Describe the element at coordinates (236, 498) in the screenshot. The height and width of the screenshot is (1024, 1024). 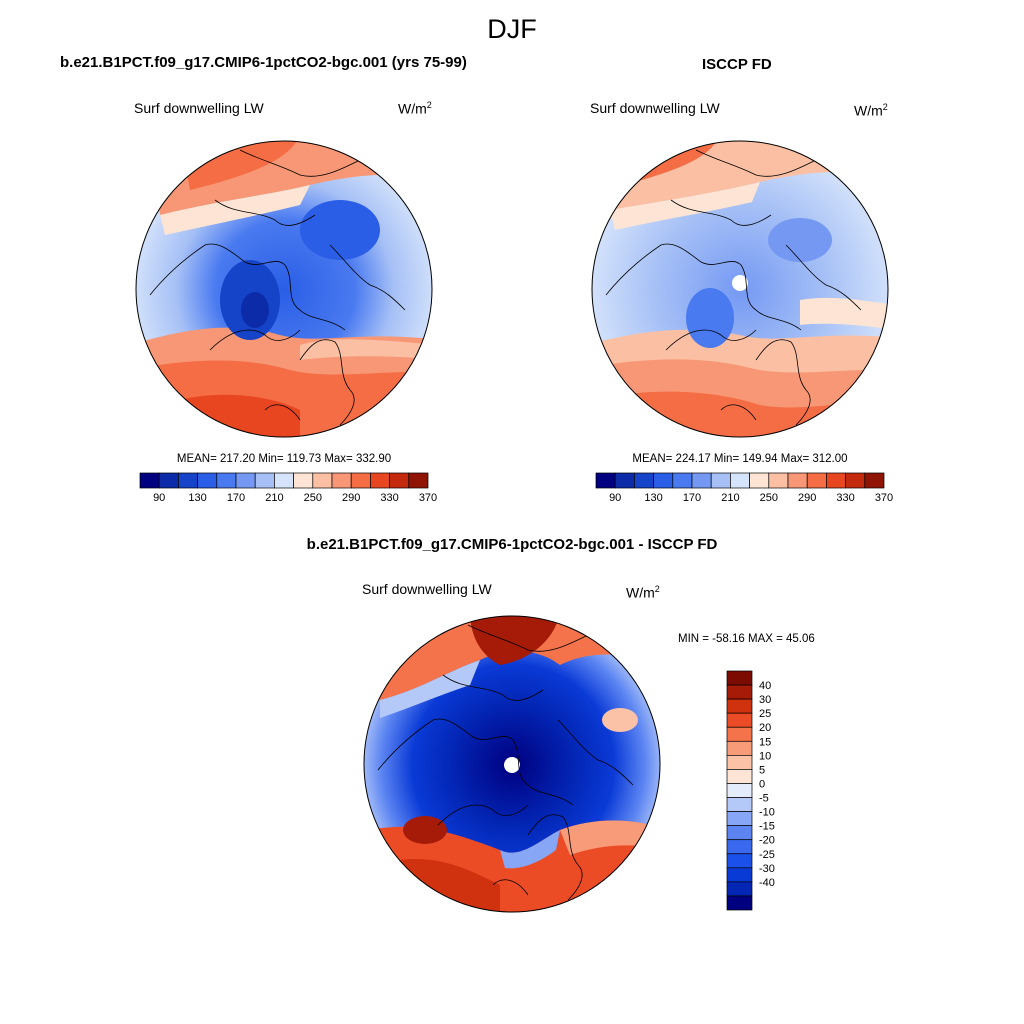
I see `colorbar-model-tick-label: 170` at that location.